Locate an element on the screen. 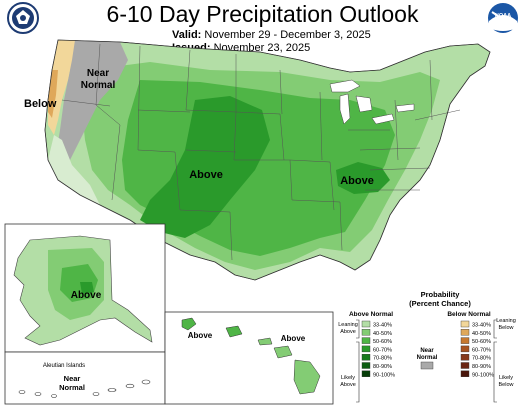 The image size is (525, 405). legend-label-below: 70-80% is located at coordinates (481, 359).